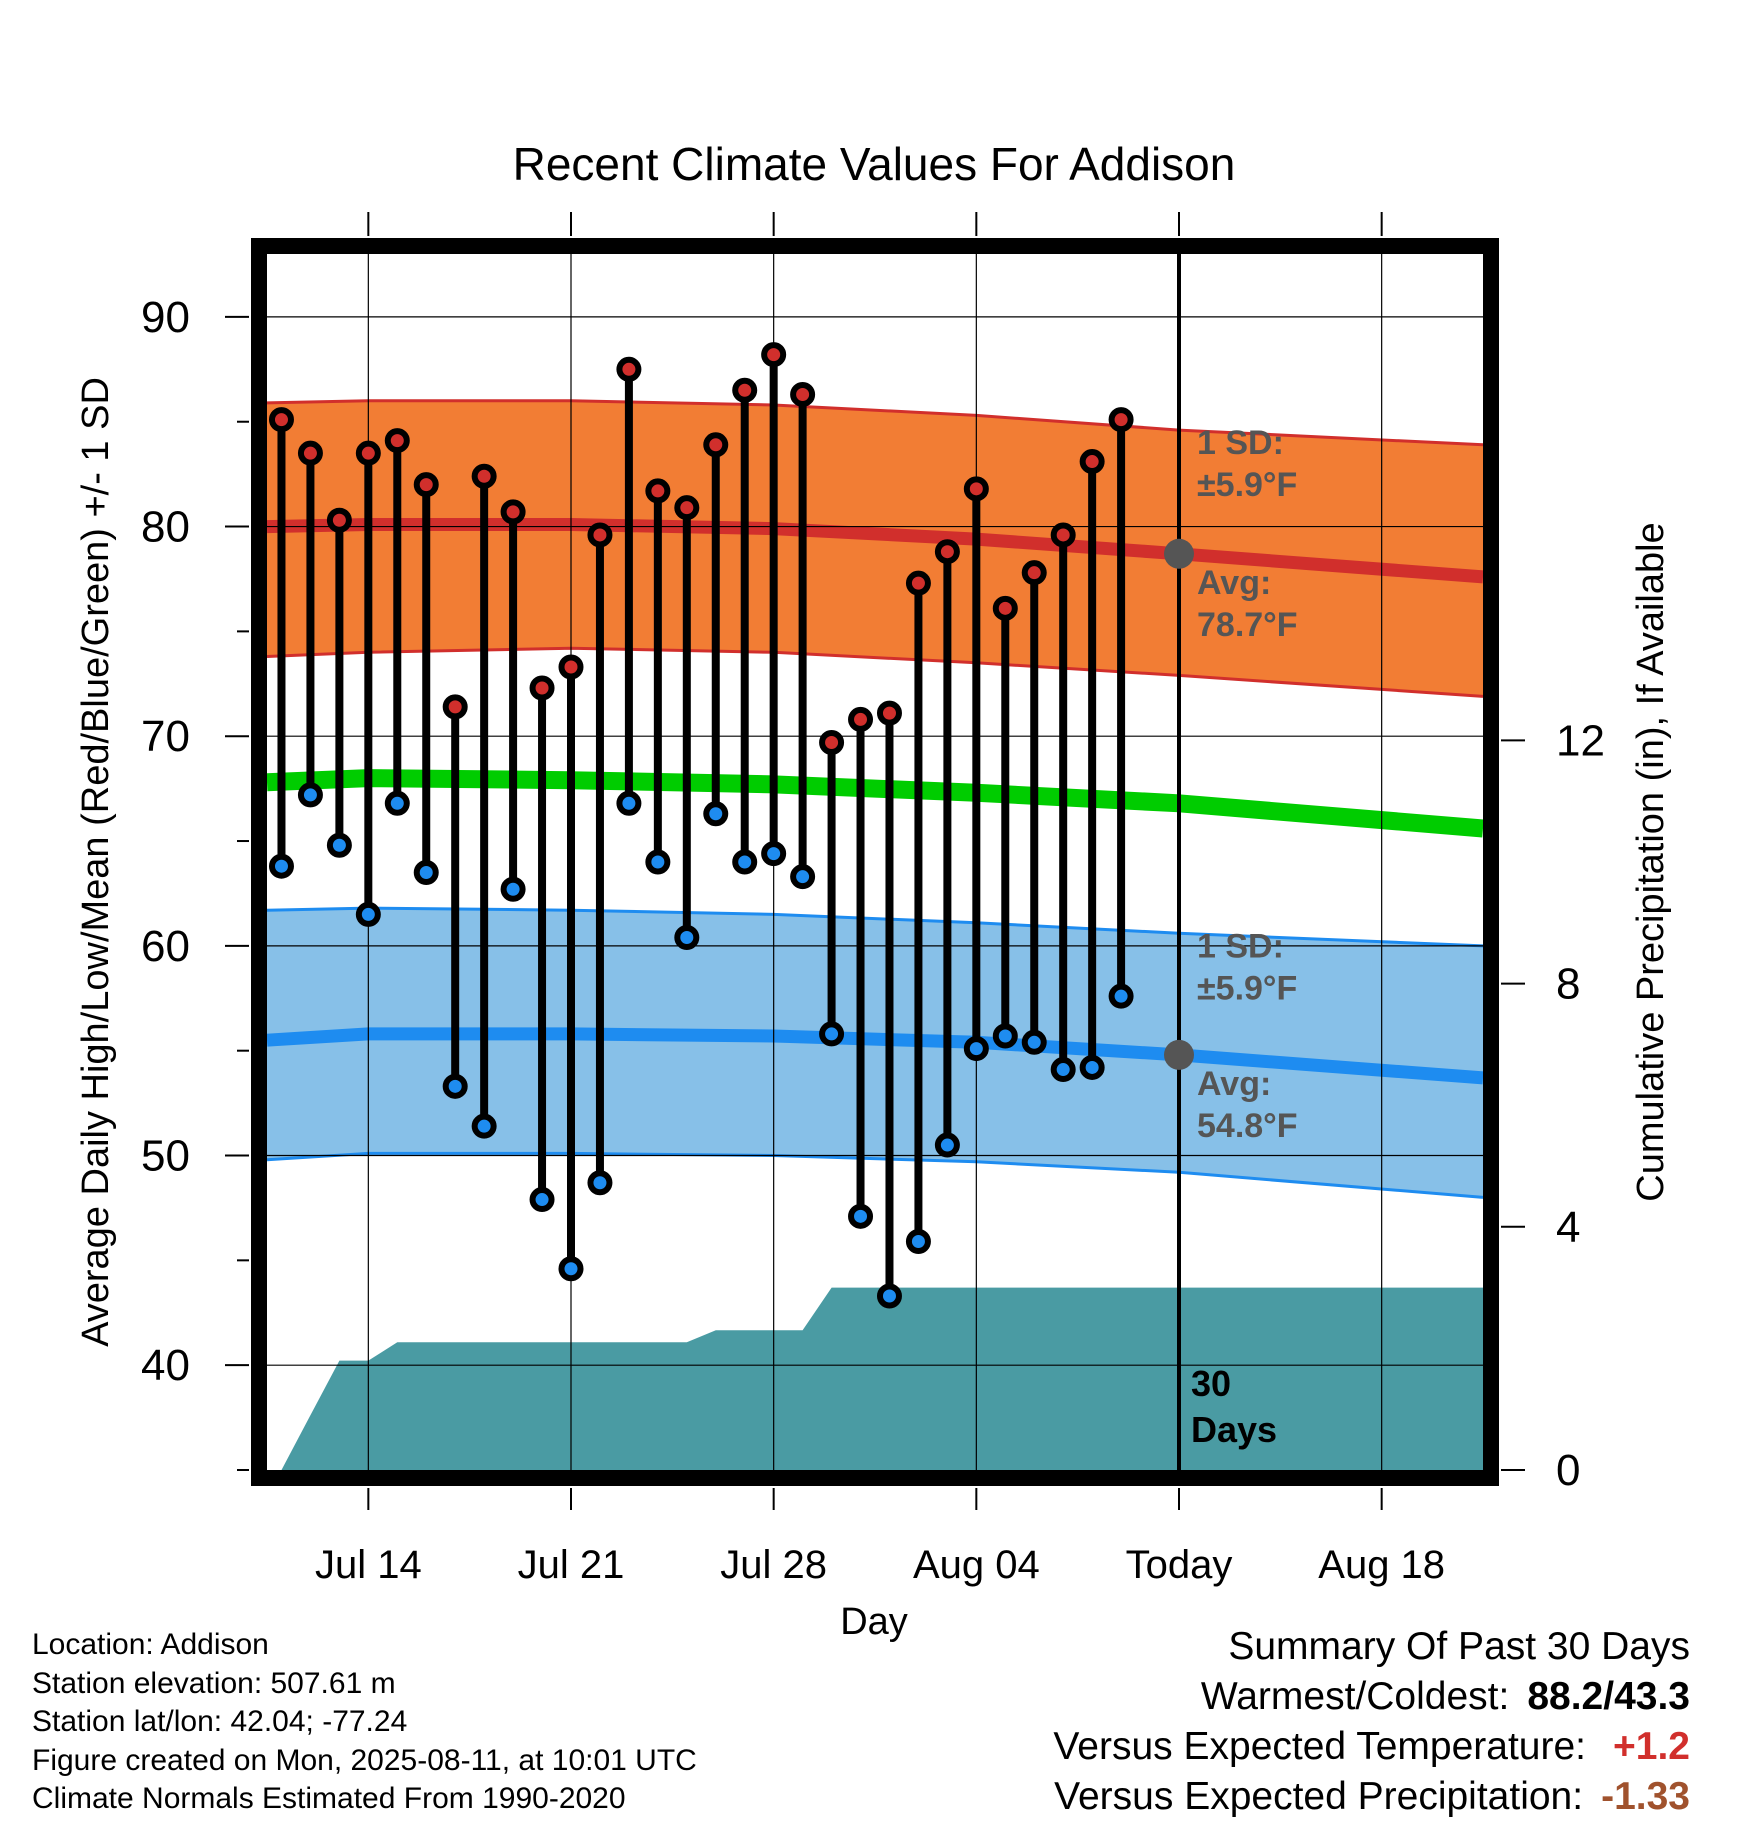 This screenshot has height=1828, width=1748. What do you see at coordinates (882, 1378) in the screenshot?
I see `cumulative-precip-area` at bounding box center [882, 1378].